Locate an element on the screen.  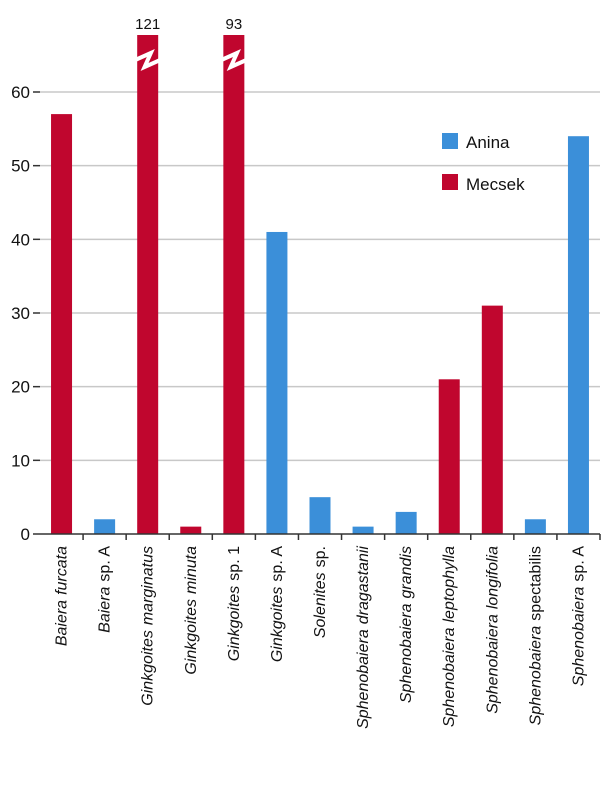
legend: Anina Mecsek is located at coordinates (483, 163).